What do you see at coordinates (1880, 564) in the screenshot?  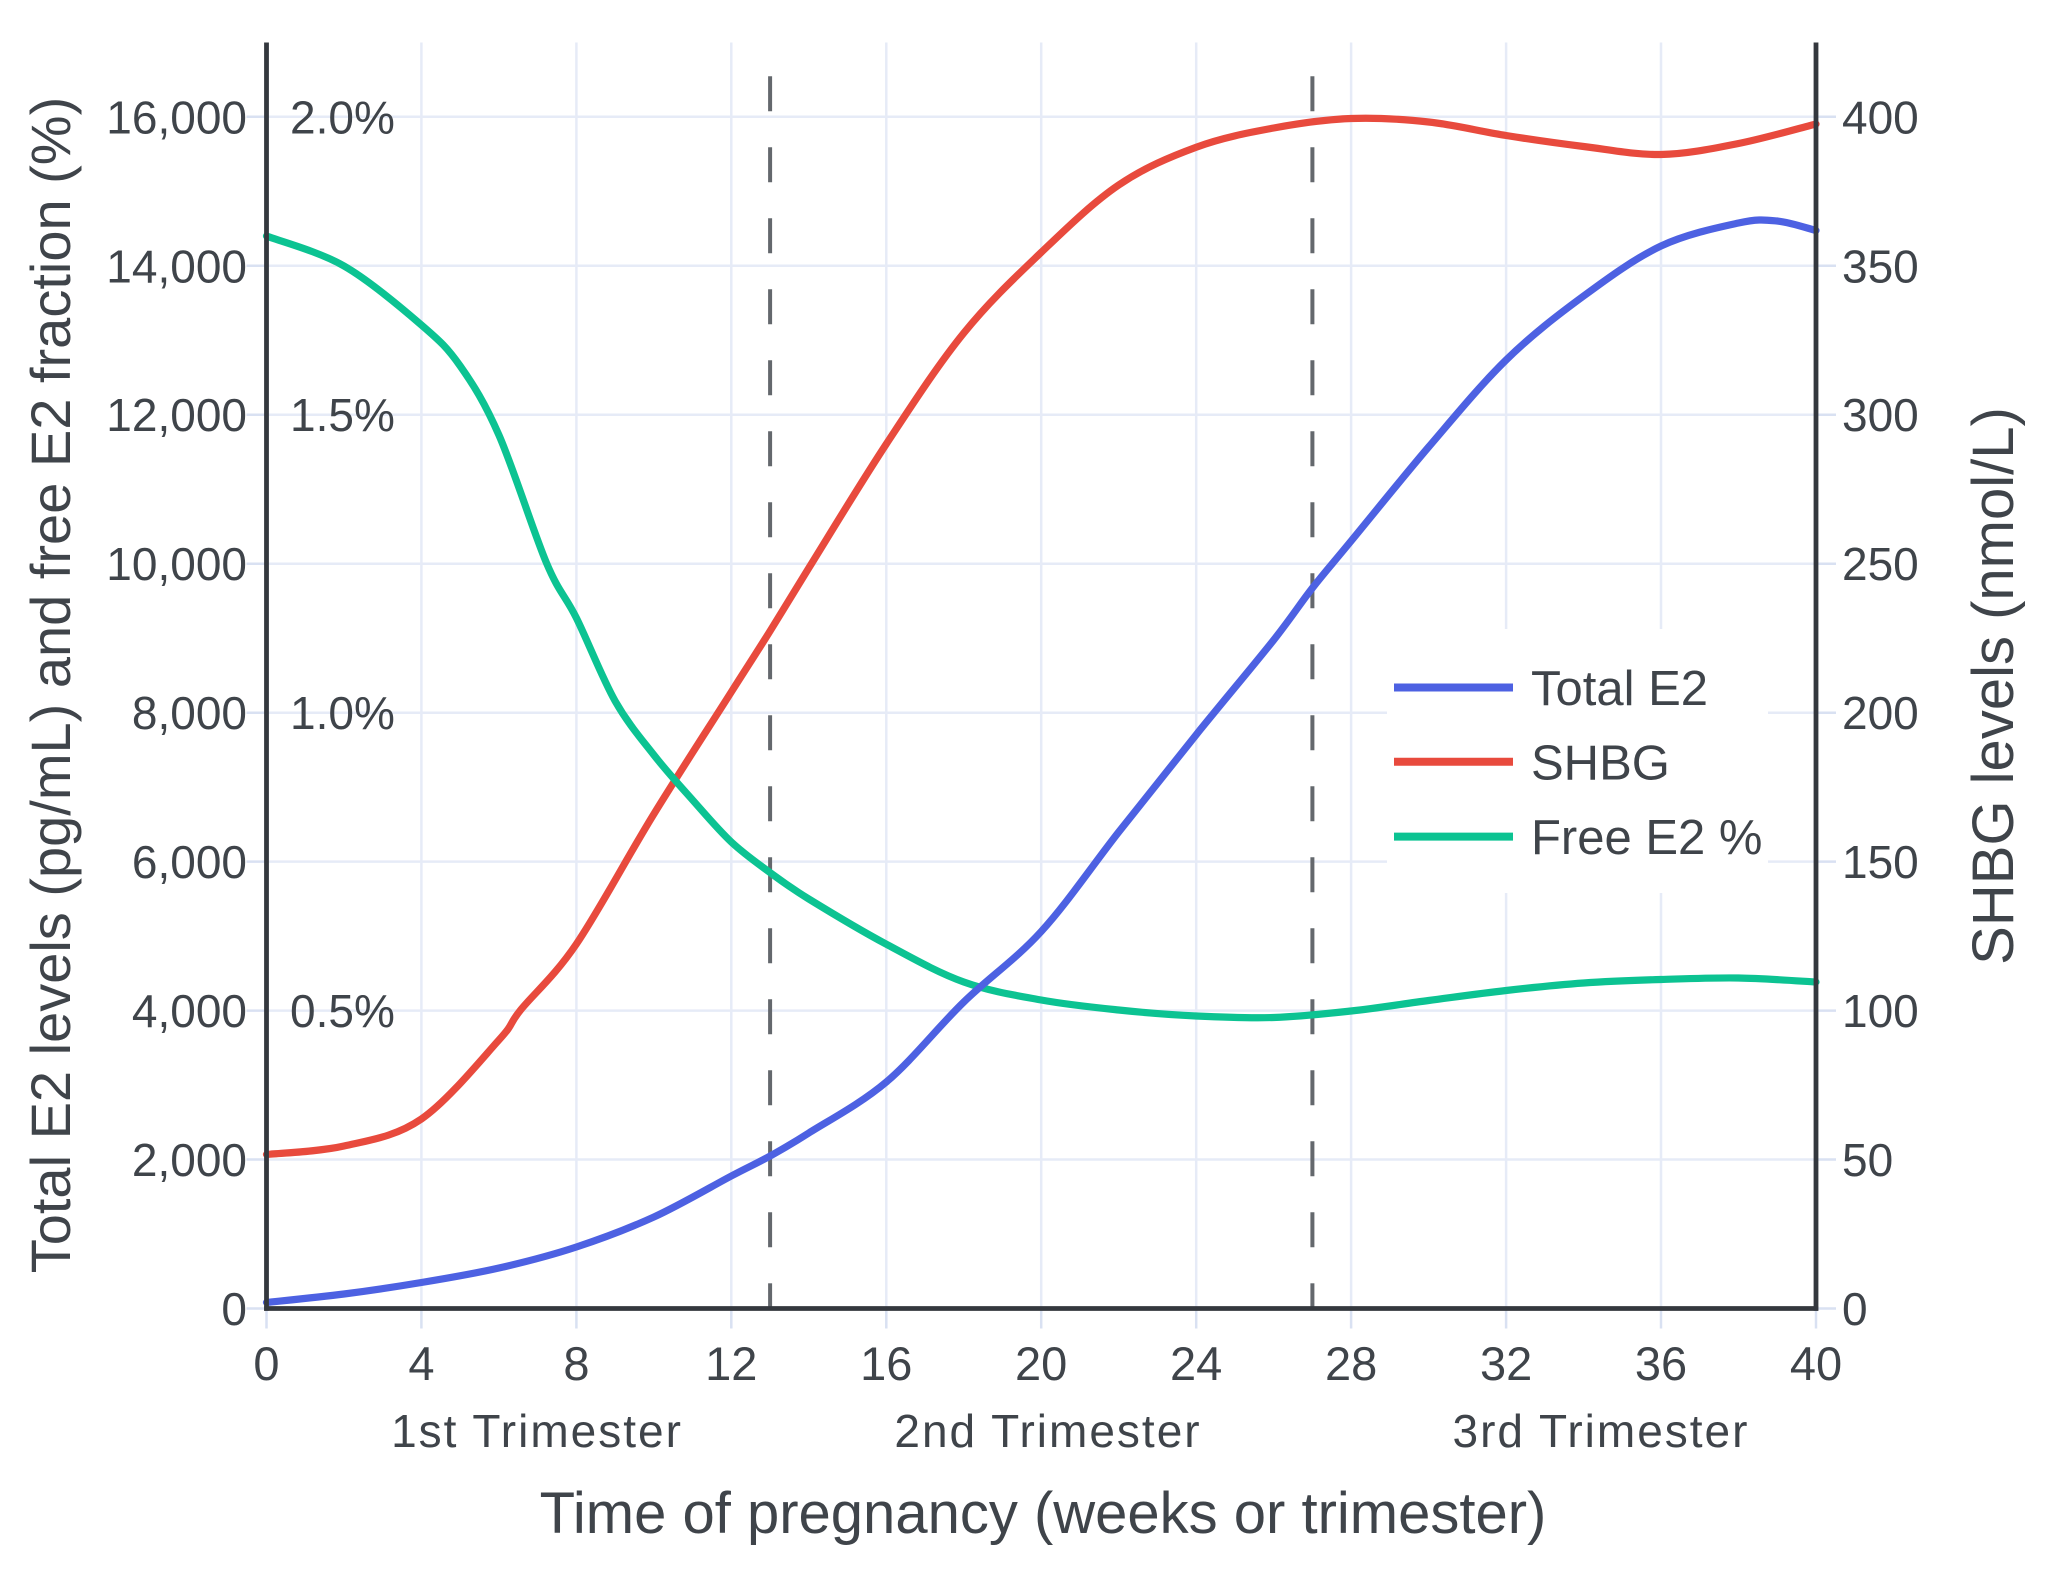 I see `svg-text: 250` at bounding box center [1880, 564].